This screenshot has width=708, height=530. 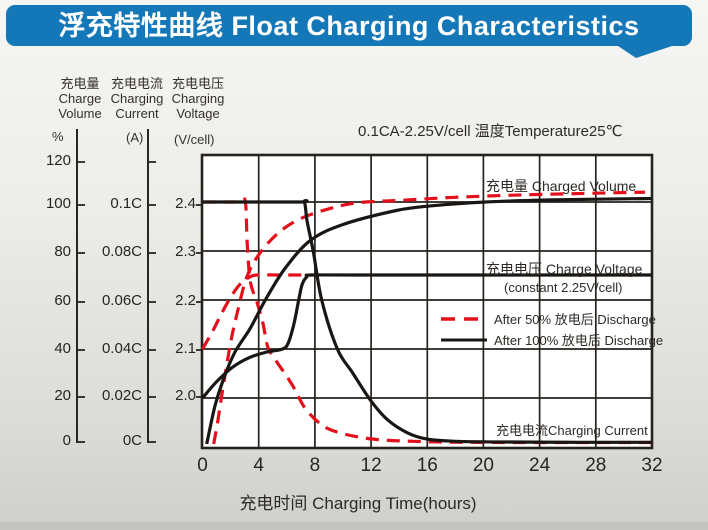 I want to click on volume-tick-label: 100, so click(x=58, y=203).